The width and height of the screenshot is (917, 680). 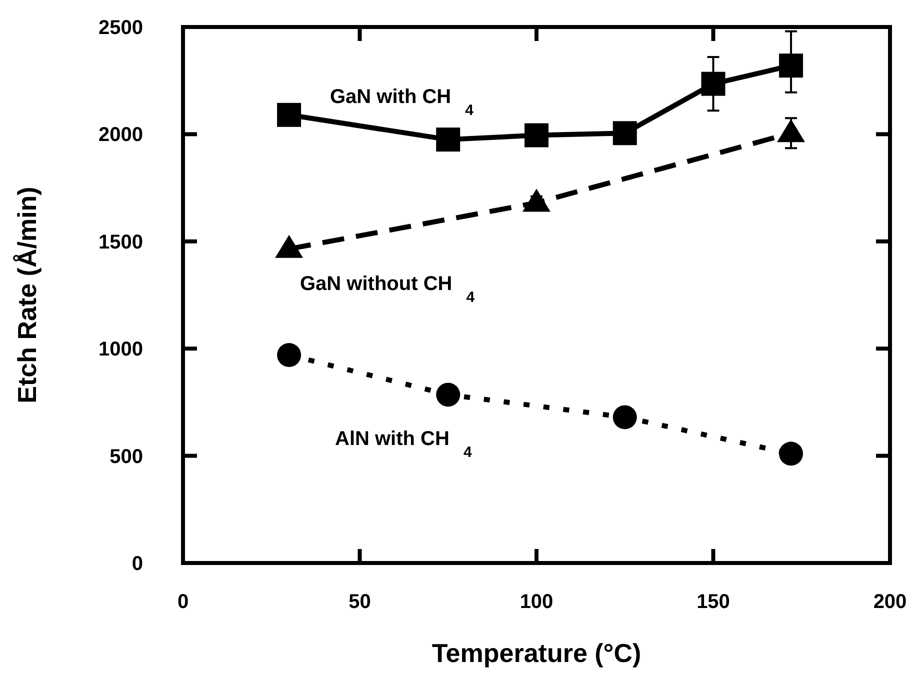 I want to click on y-tick-label: 2000, so click(x=120, y=135).